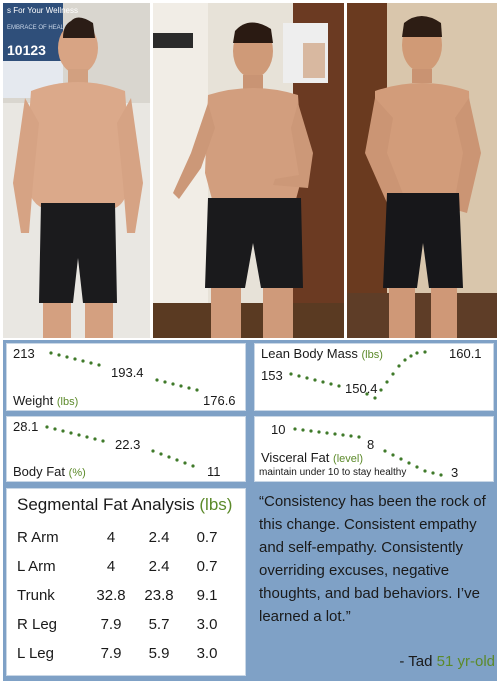 The height and width of the screenshot is (684, 500). I want to click on sign-top-text: s For Your Wellness, so click(42, 10).